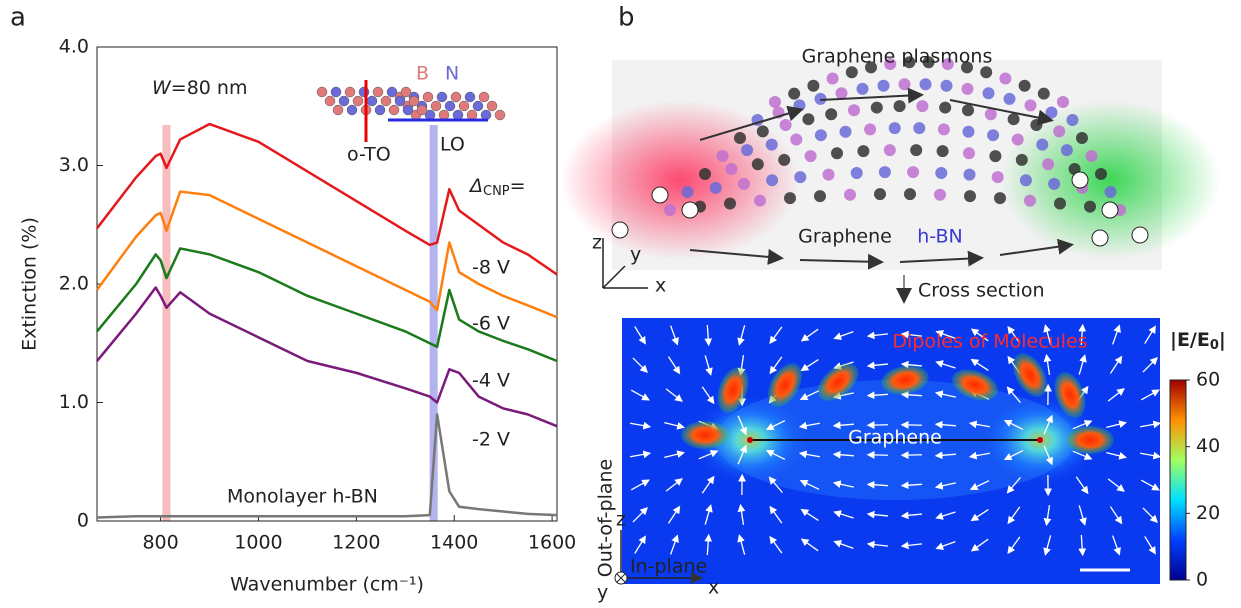 Image resolution: width=1241 pixels, height=608 pixels. What do you see at coordinates (422, 74) in the screenshot?
I see `annotation: B` at bounding box center [422, 74].